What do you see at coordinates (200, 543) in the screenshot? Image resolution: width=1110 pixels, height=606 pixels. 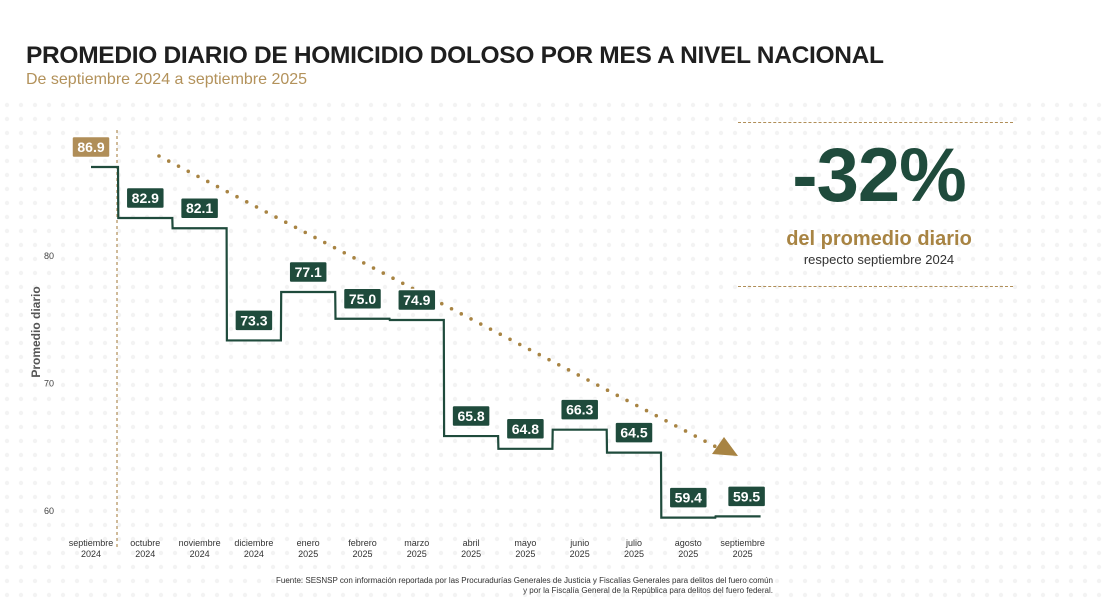 I see `x-tick-label-line: noviembre` at bounding box center [200, 543].